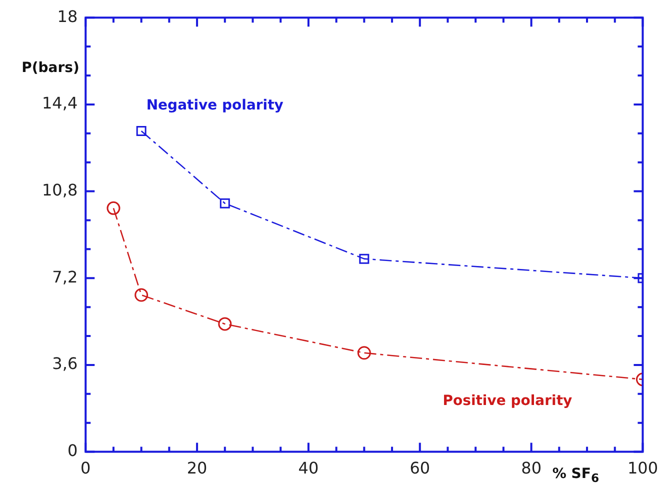 The width and height of the screenshot is (666, 501). Describe the element at coordinates (420, 468) in the screenshot. I see `x-tick-label: 60` at that location.